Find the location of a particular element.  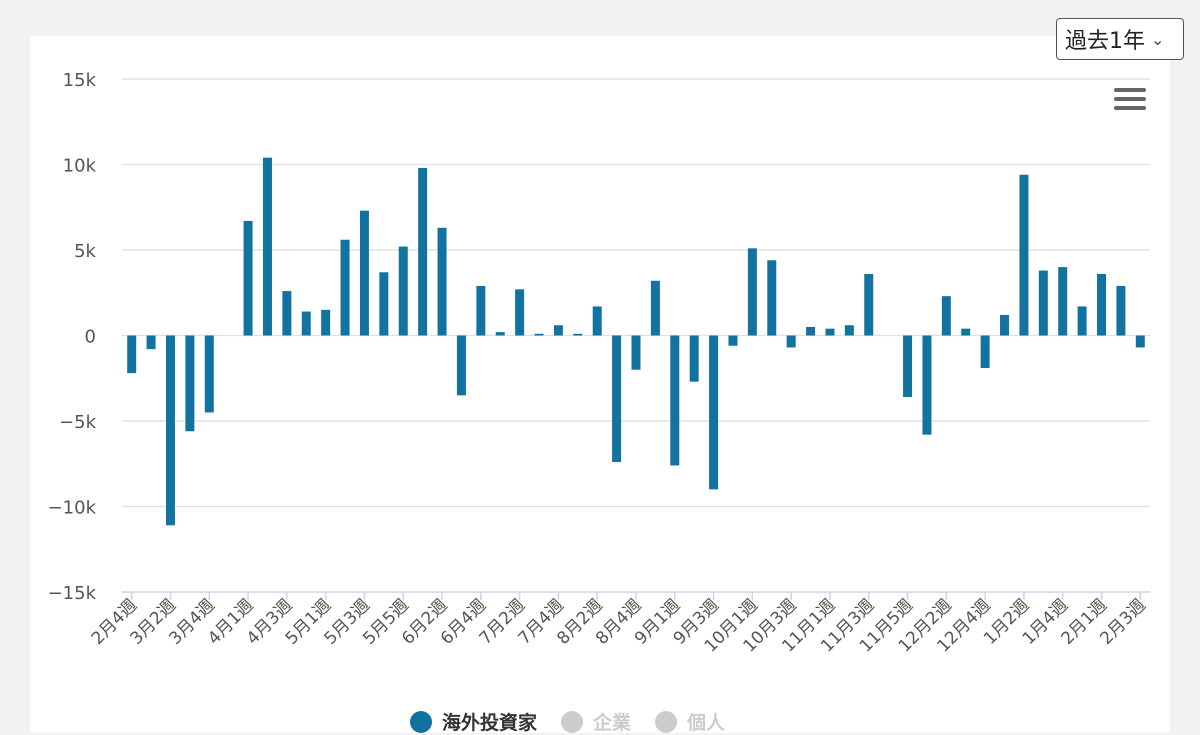

legend-item-overseas-investors: 海外投資家 is located at coordinates (473, 721).